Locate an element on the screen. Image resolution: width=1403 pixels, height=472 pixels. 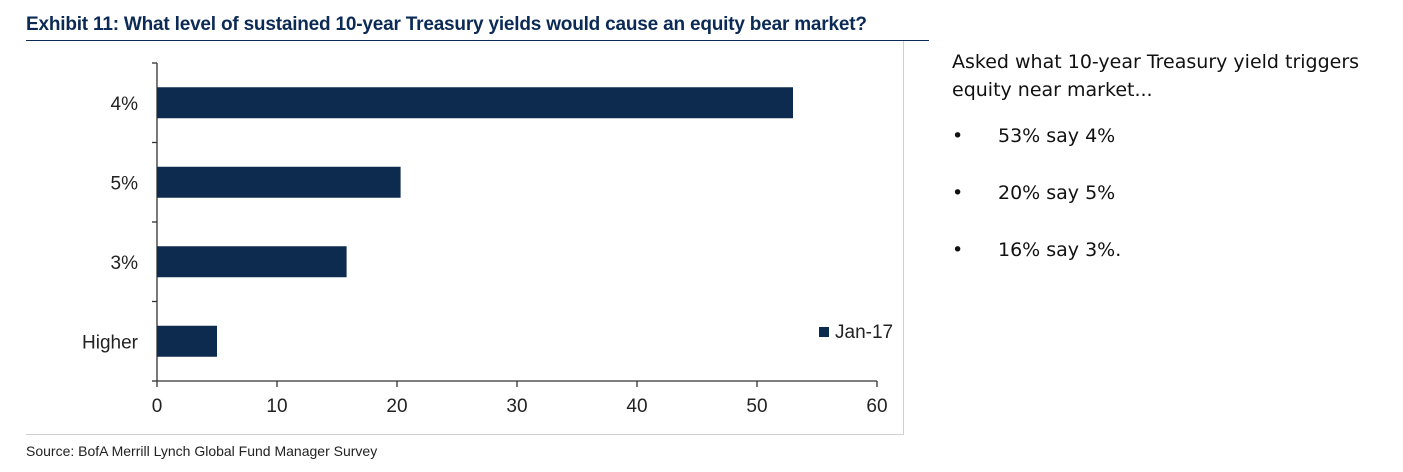
commentary-bullets: • 53% say 4% • 20% say 5% • 16% say 3%. is located at coordinates (1174, 207).